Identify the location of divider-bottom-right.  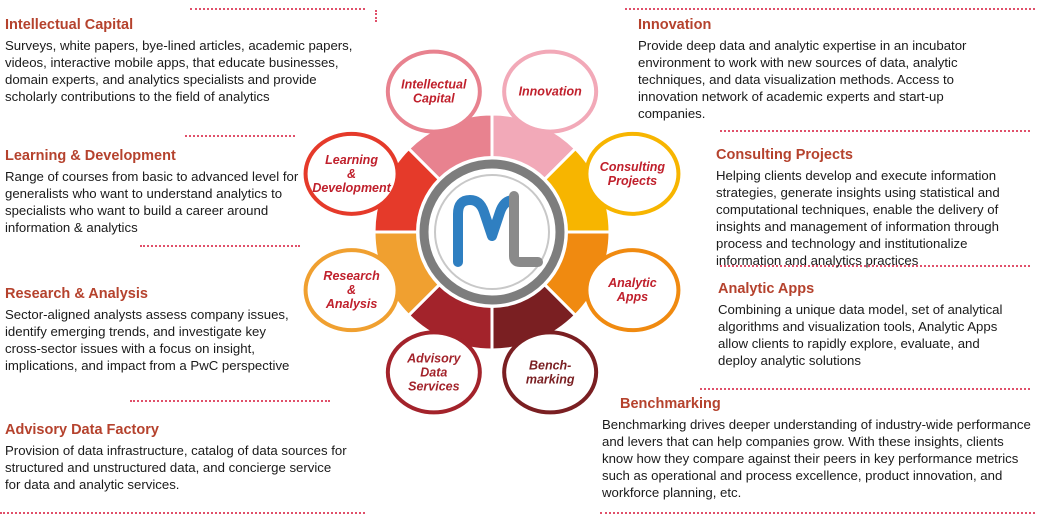
(817, 513).